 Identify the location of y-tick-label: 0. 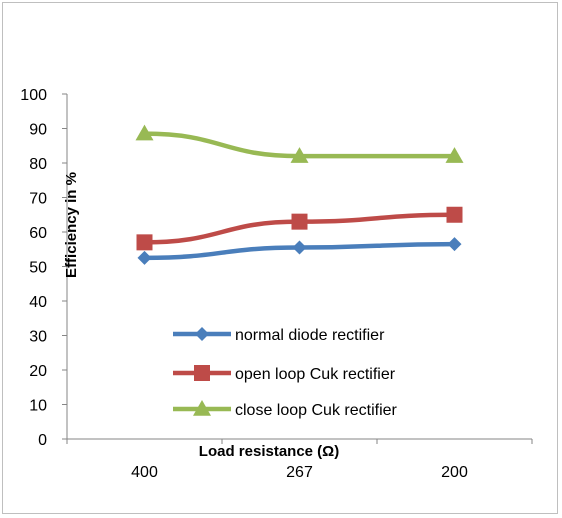
(42, 440).